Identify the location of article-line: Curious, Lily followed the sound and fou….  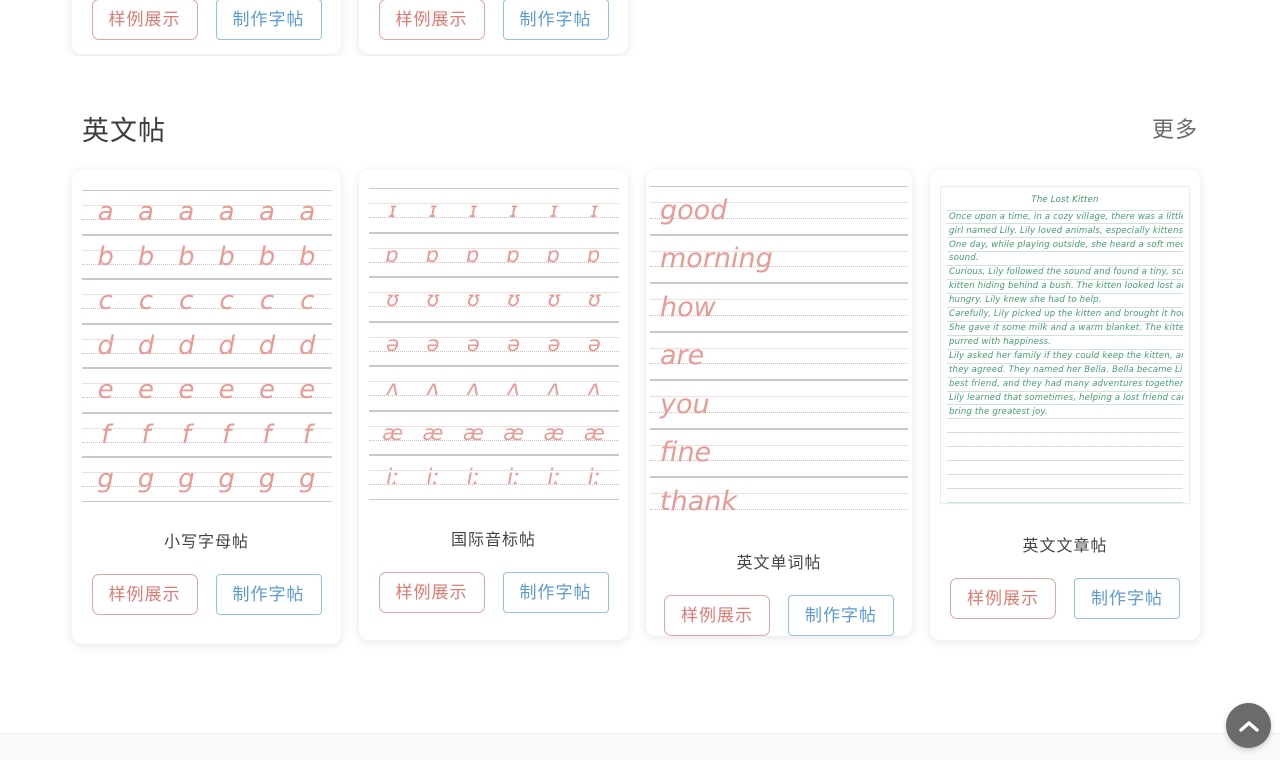
(1065, 273).